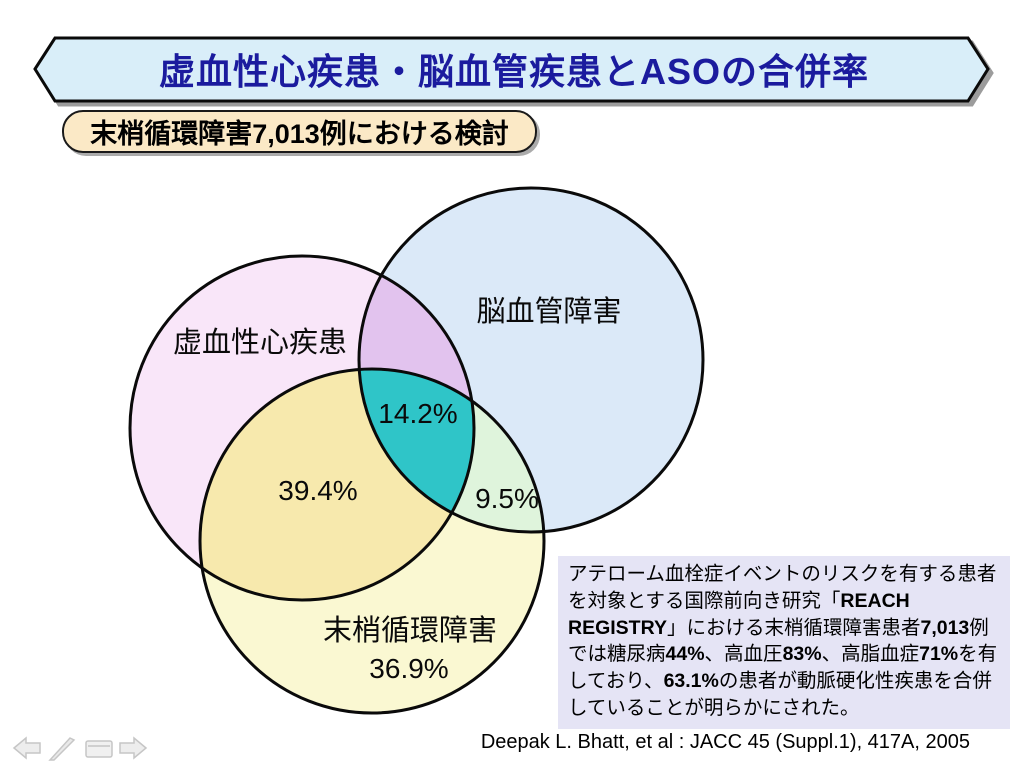 The width and height of the screenshot is (1024, 768). I want to click on venn-label-ihd: 虚血性心疾患, so click(260, 342).